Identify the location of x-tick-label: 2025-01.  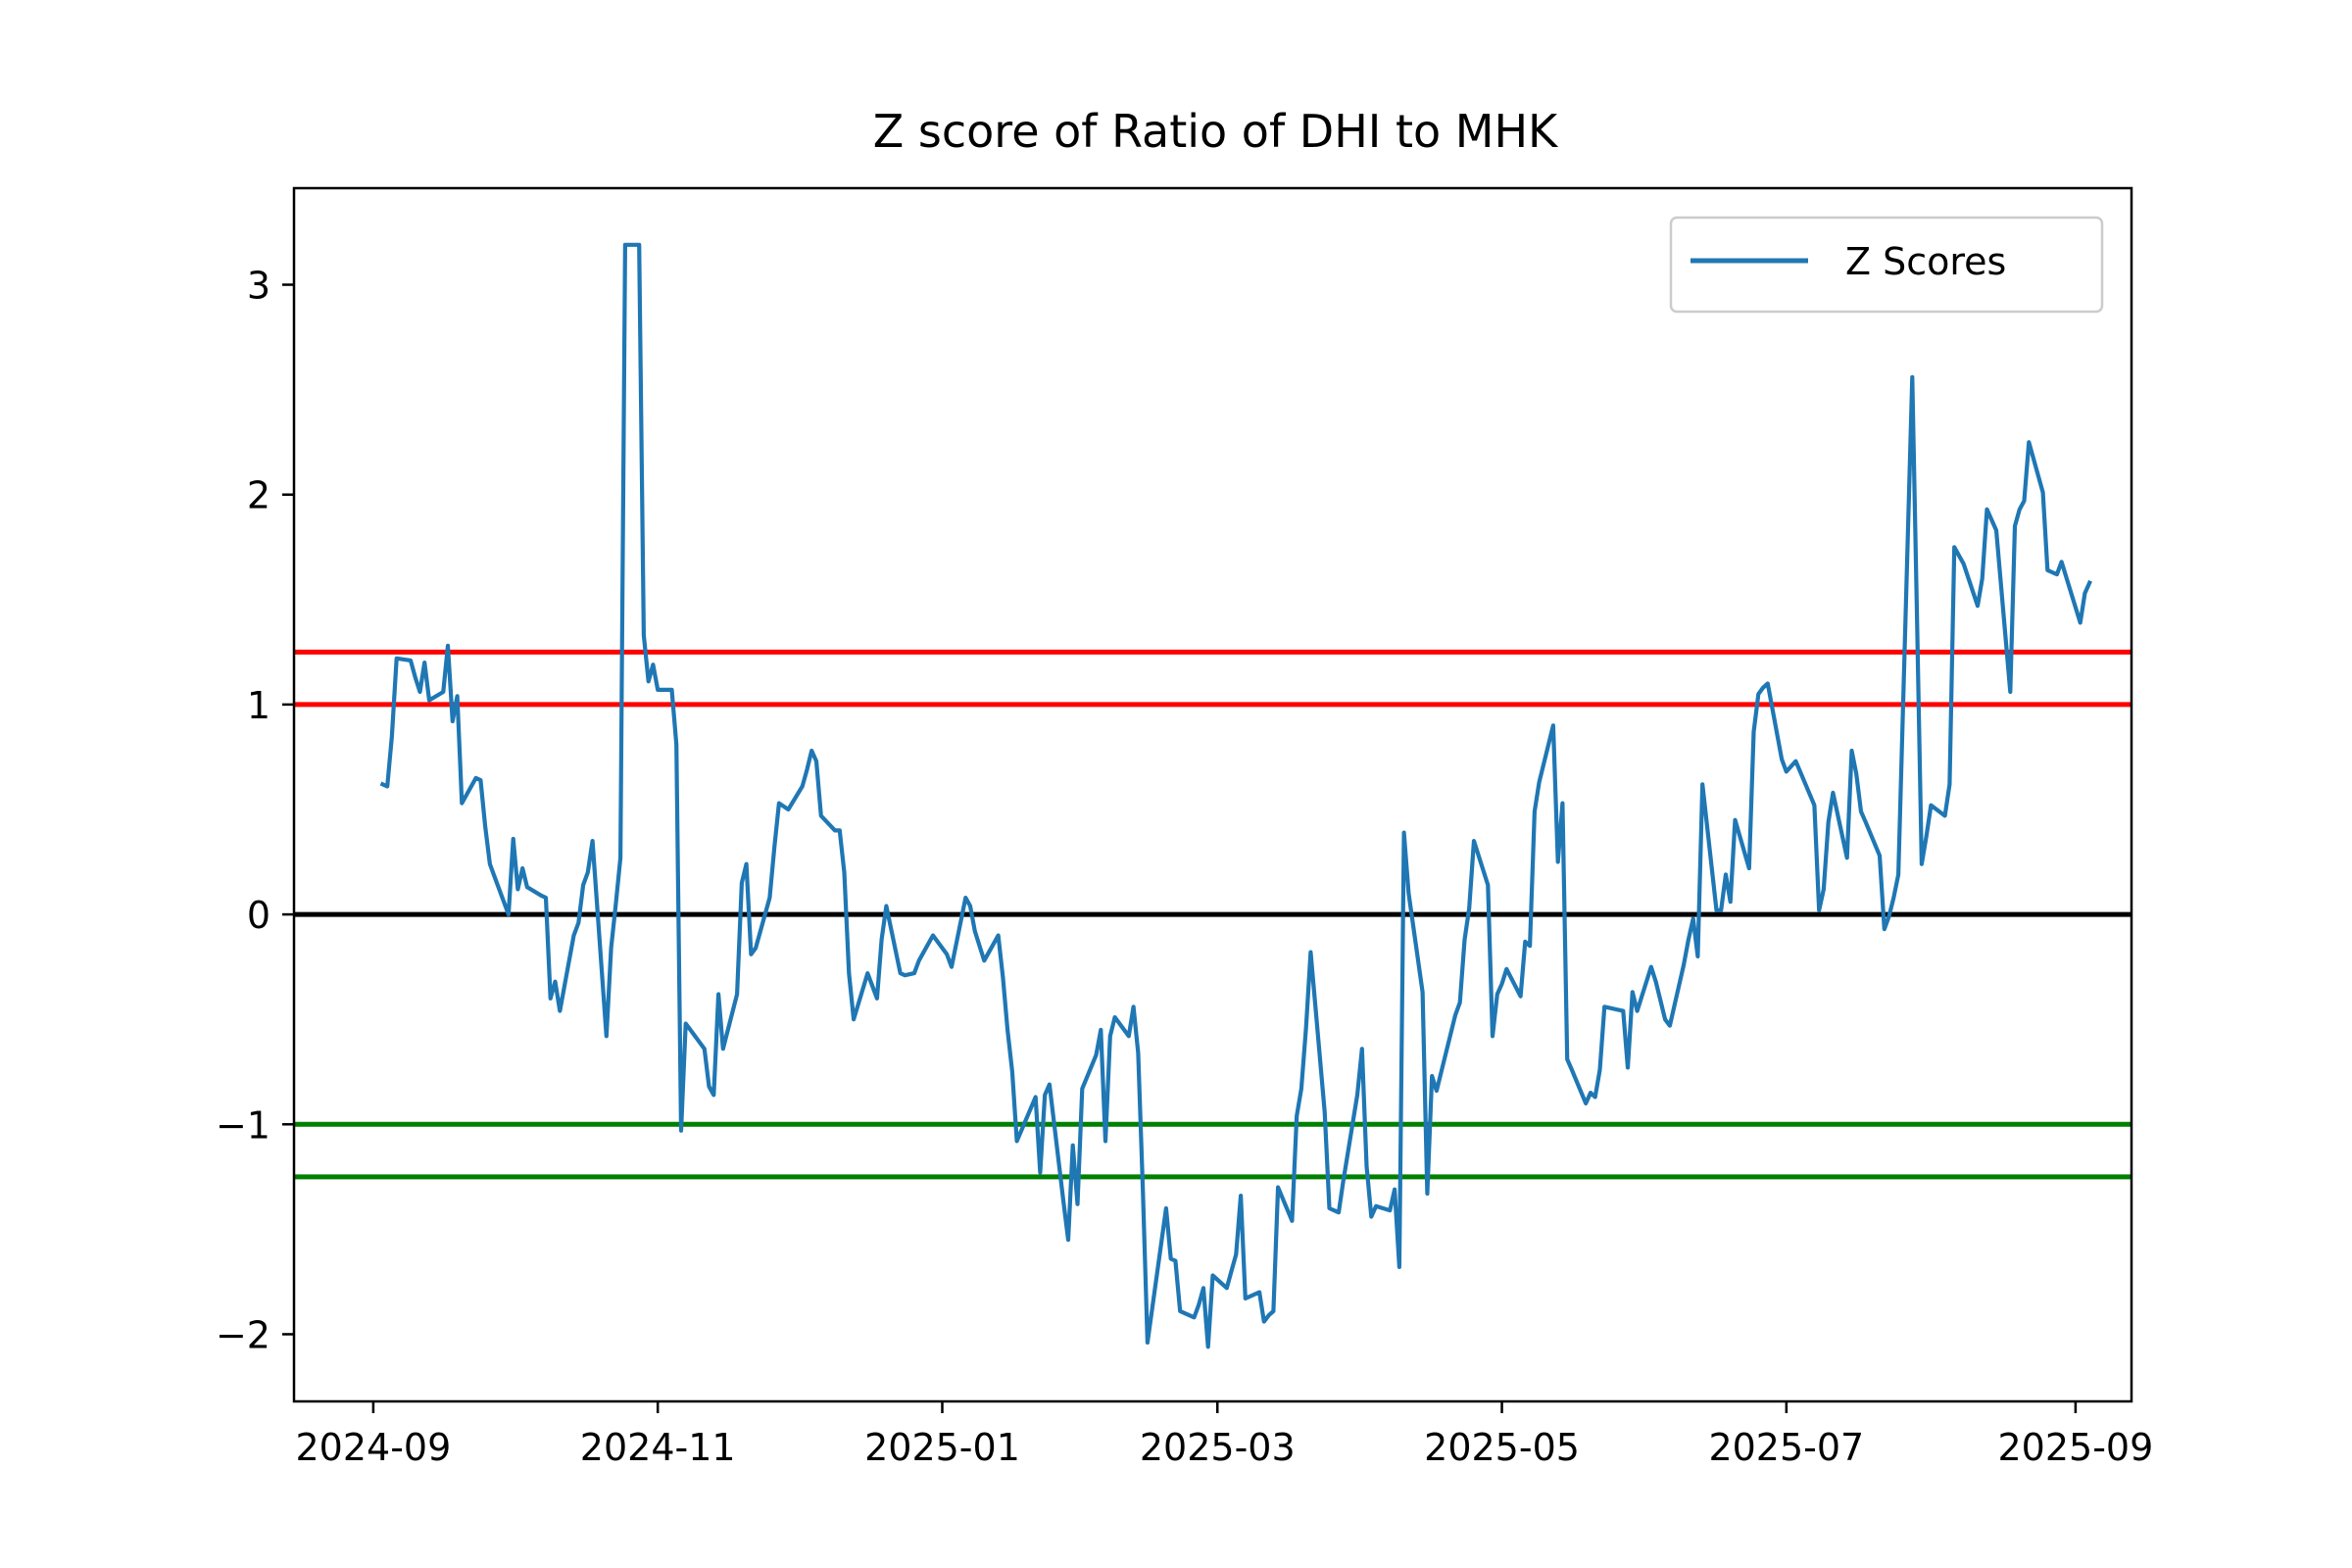
(942, 1447).